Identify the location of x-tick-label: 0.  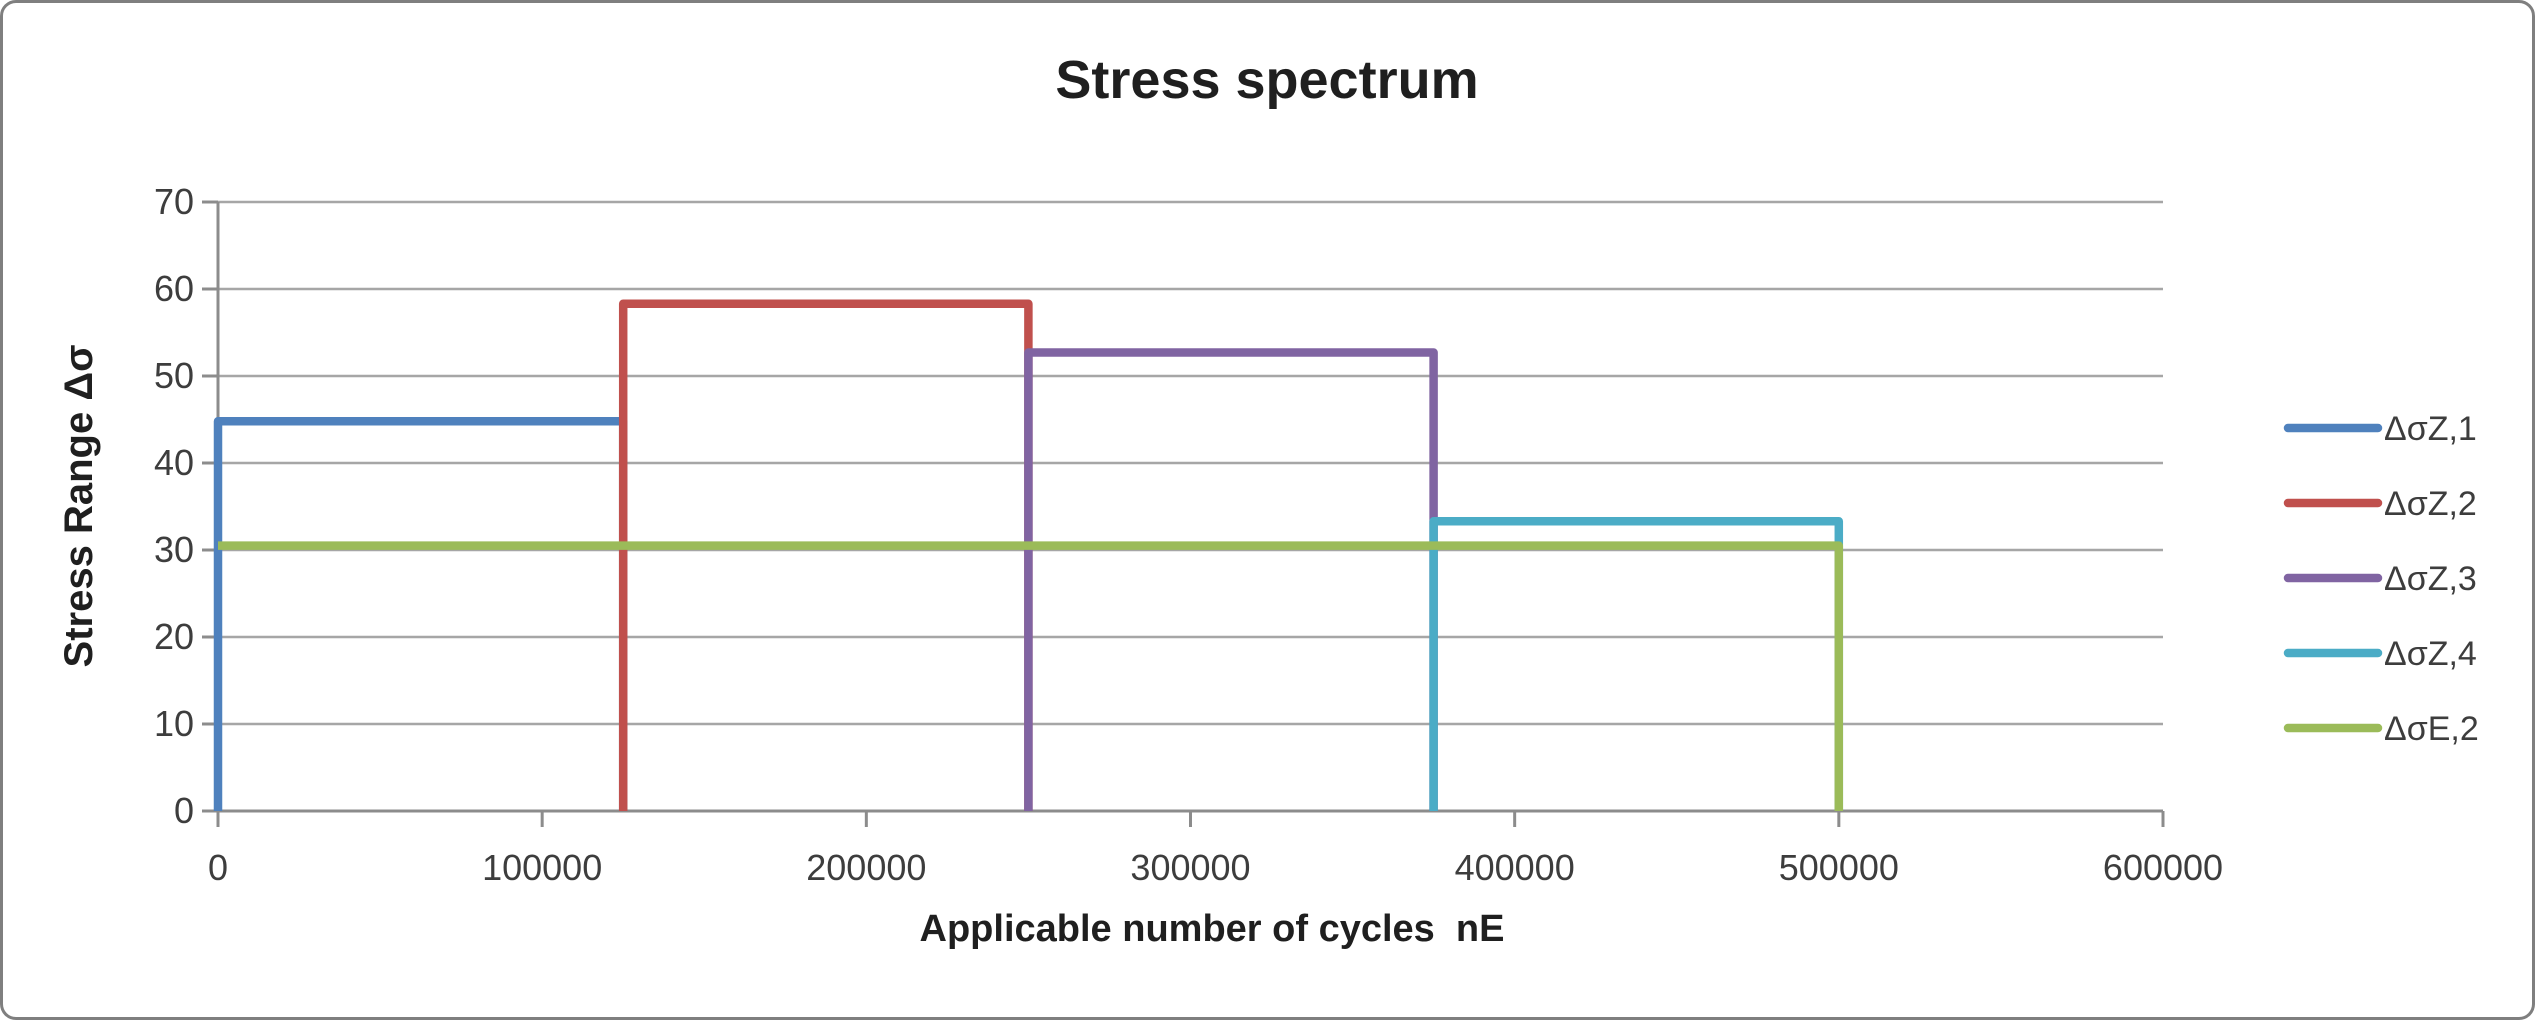
(218, 867).